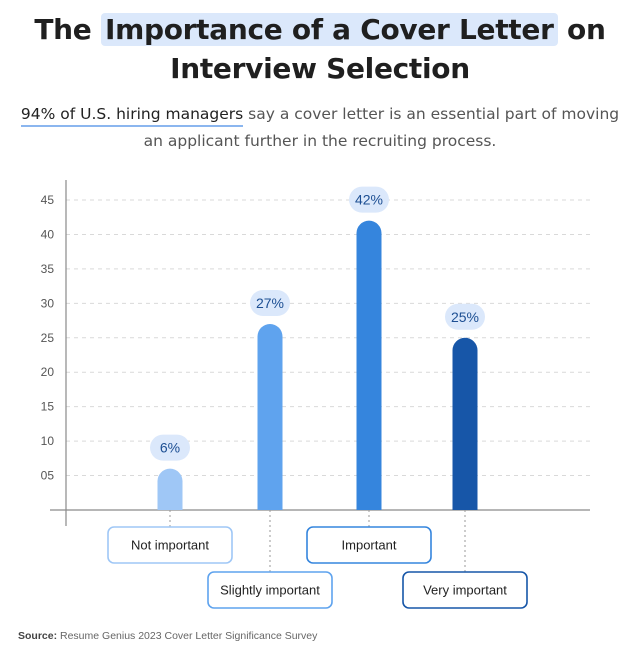 Image resolution: width=640 pixels, height=648 pixels. What do you see at coordinates (48, 338) in the screenshot?
I see `y-tick-label: 25` at bounding box center [48, 338].